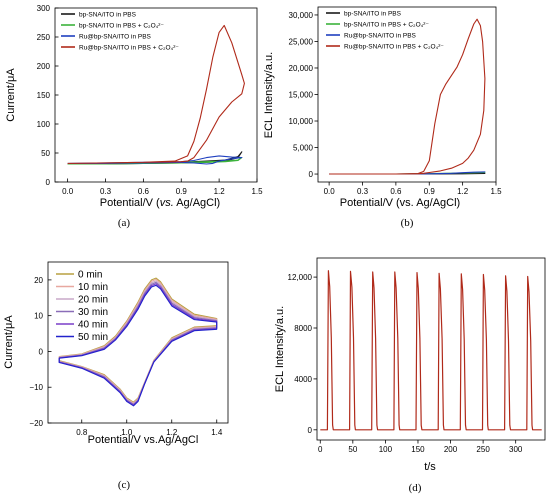 This screenshot has height=501, width=550. Describe the element at coordinates (301, 15) in the screenshot. I see `y-tick-label: 30,000` at that location.